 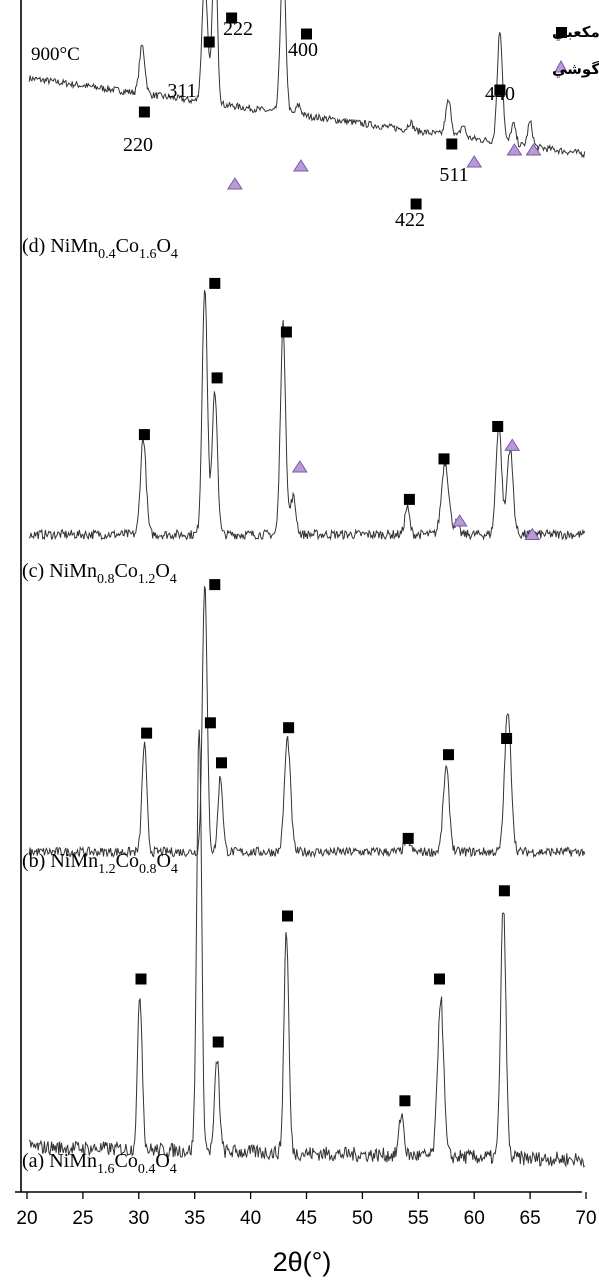 What do you see at coordinates (453, 175) in the screenshot?
I see `hkl-label: 511` at bounding box center [453, 175].